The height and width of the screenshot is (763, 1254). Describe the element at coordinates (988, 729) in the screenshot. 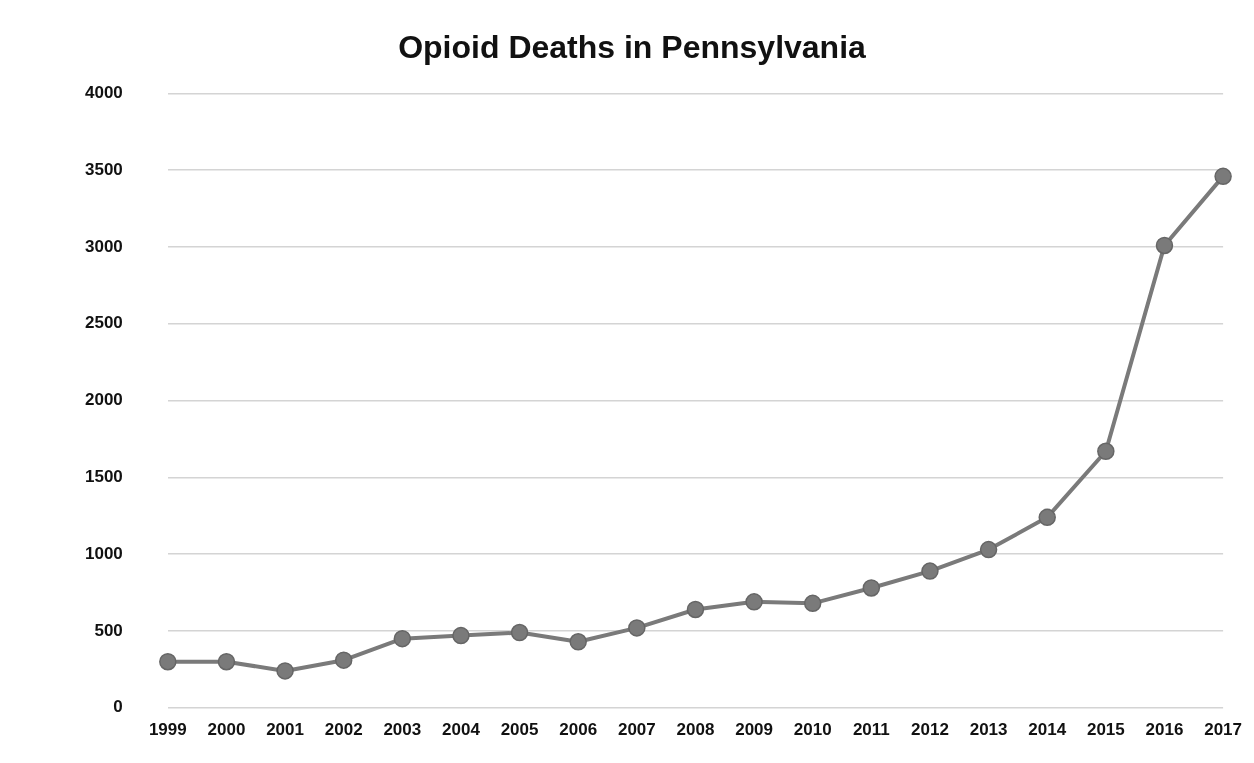

I see `x-tick-label: 2013` at that location.